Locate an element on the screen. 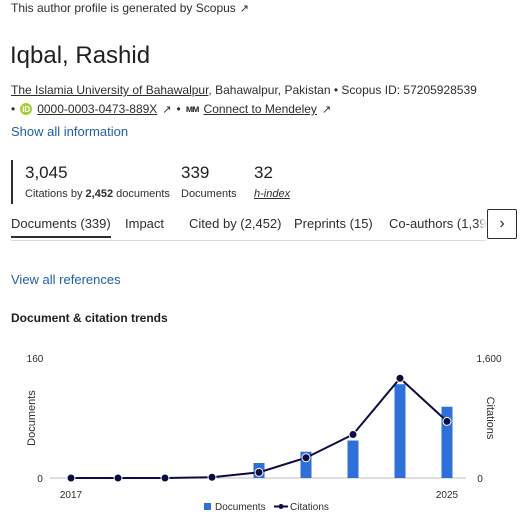 This screenshot has height=530, width=522. hindex-metric: 32 h-index is located at coordinates (272, 181).